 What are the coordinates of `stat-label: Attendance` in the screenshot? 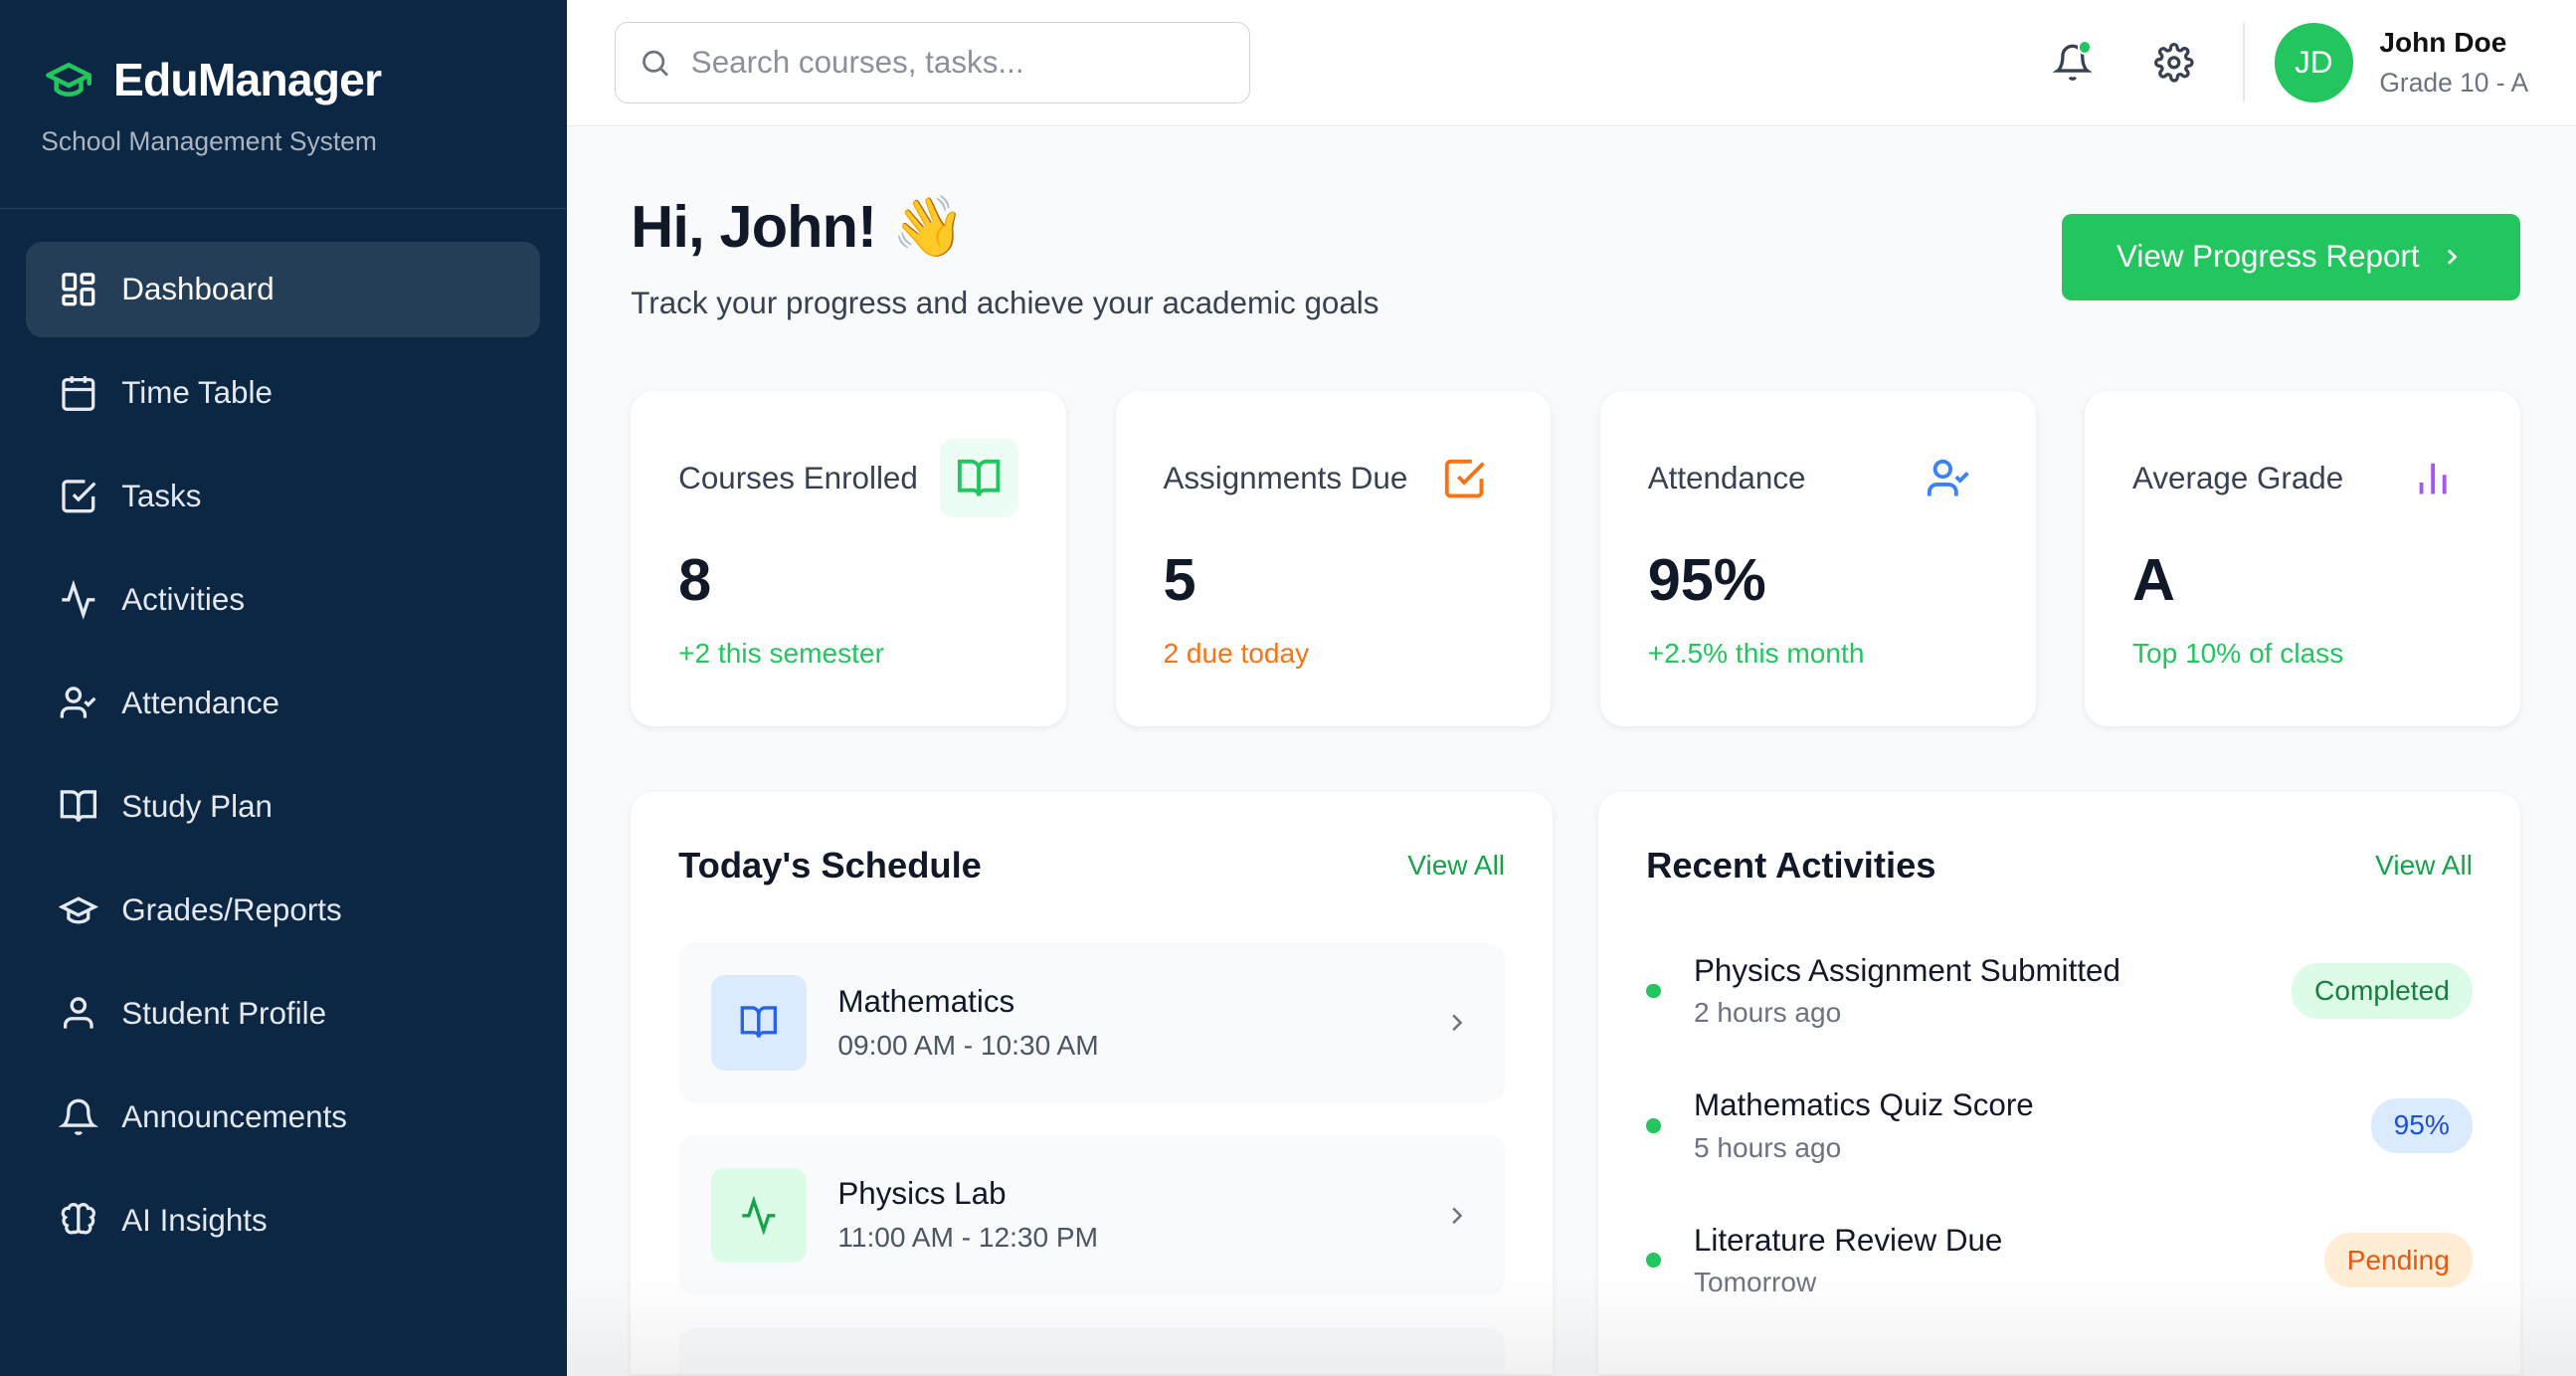 It's located at (1726, 477).